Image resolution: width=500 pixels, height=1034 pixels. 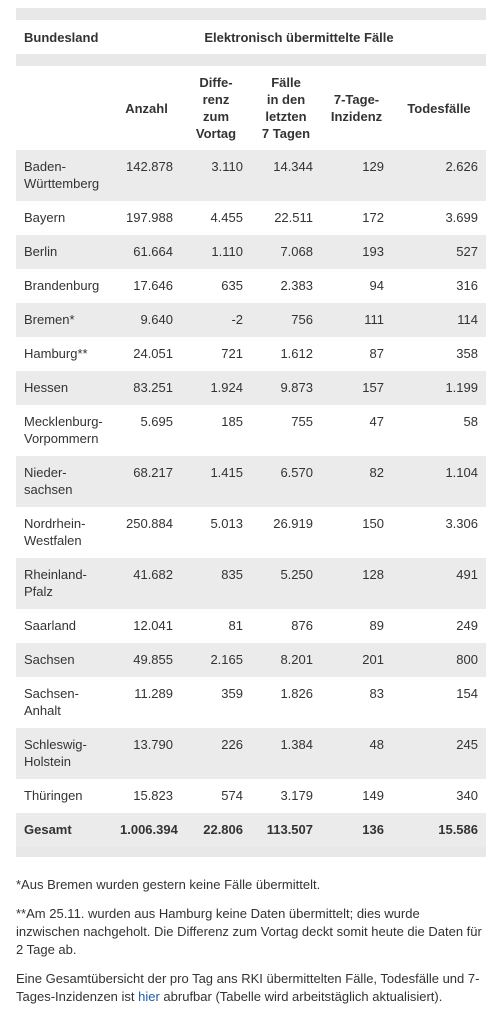 What do you see at coordinates (55, 532) in the screenshot?
I see `row-label: Nordrhein- Westfalen` at bounding box center [55, 532].